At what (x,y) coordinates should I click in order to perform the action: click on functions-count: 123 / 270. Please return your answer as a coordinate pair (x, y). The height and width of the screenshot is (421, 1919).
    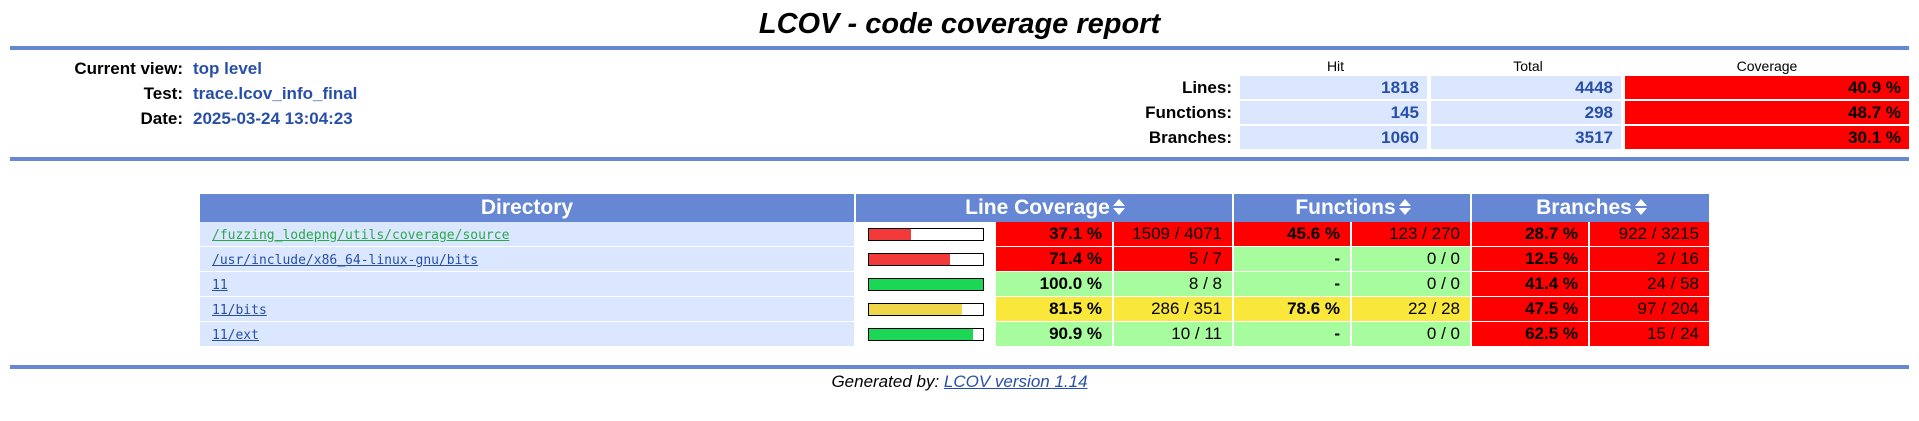
    Looking at the image, I should click on (1411, 234).